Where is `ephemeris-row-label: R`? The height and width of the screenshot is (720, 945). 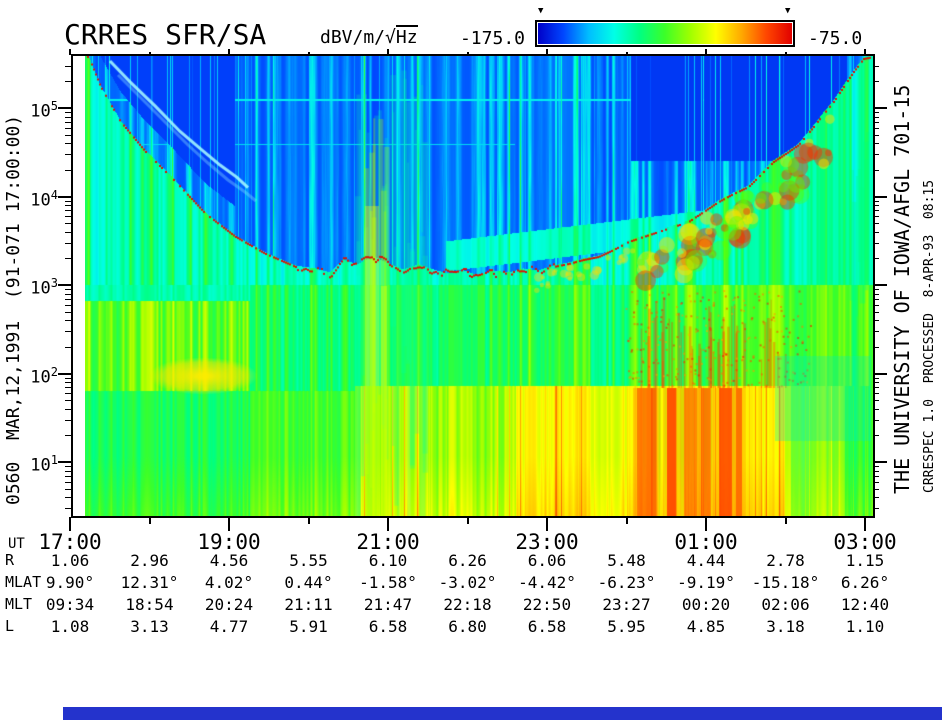 ephemeris-row-label: R is located at coordinates (10, 560).